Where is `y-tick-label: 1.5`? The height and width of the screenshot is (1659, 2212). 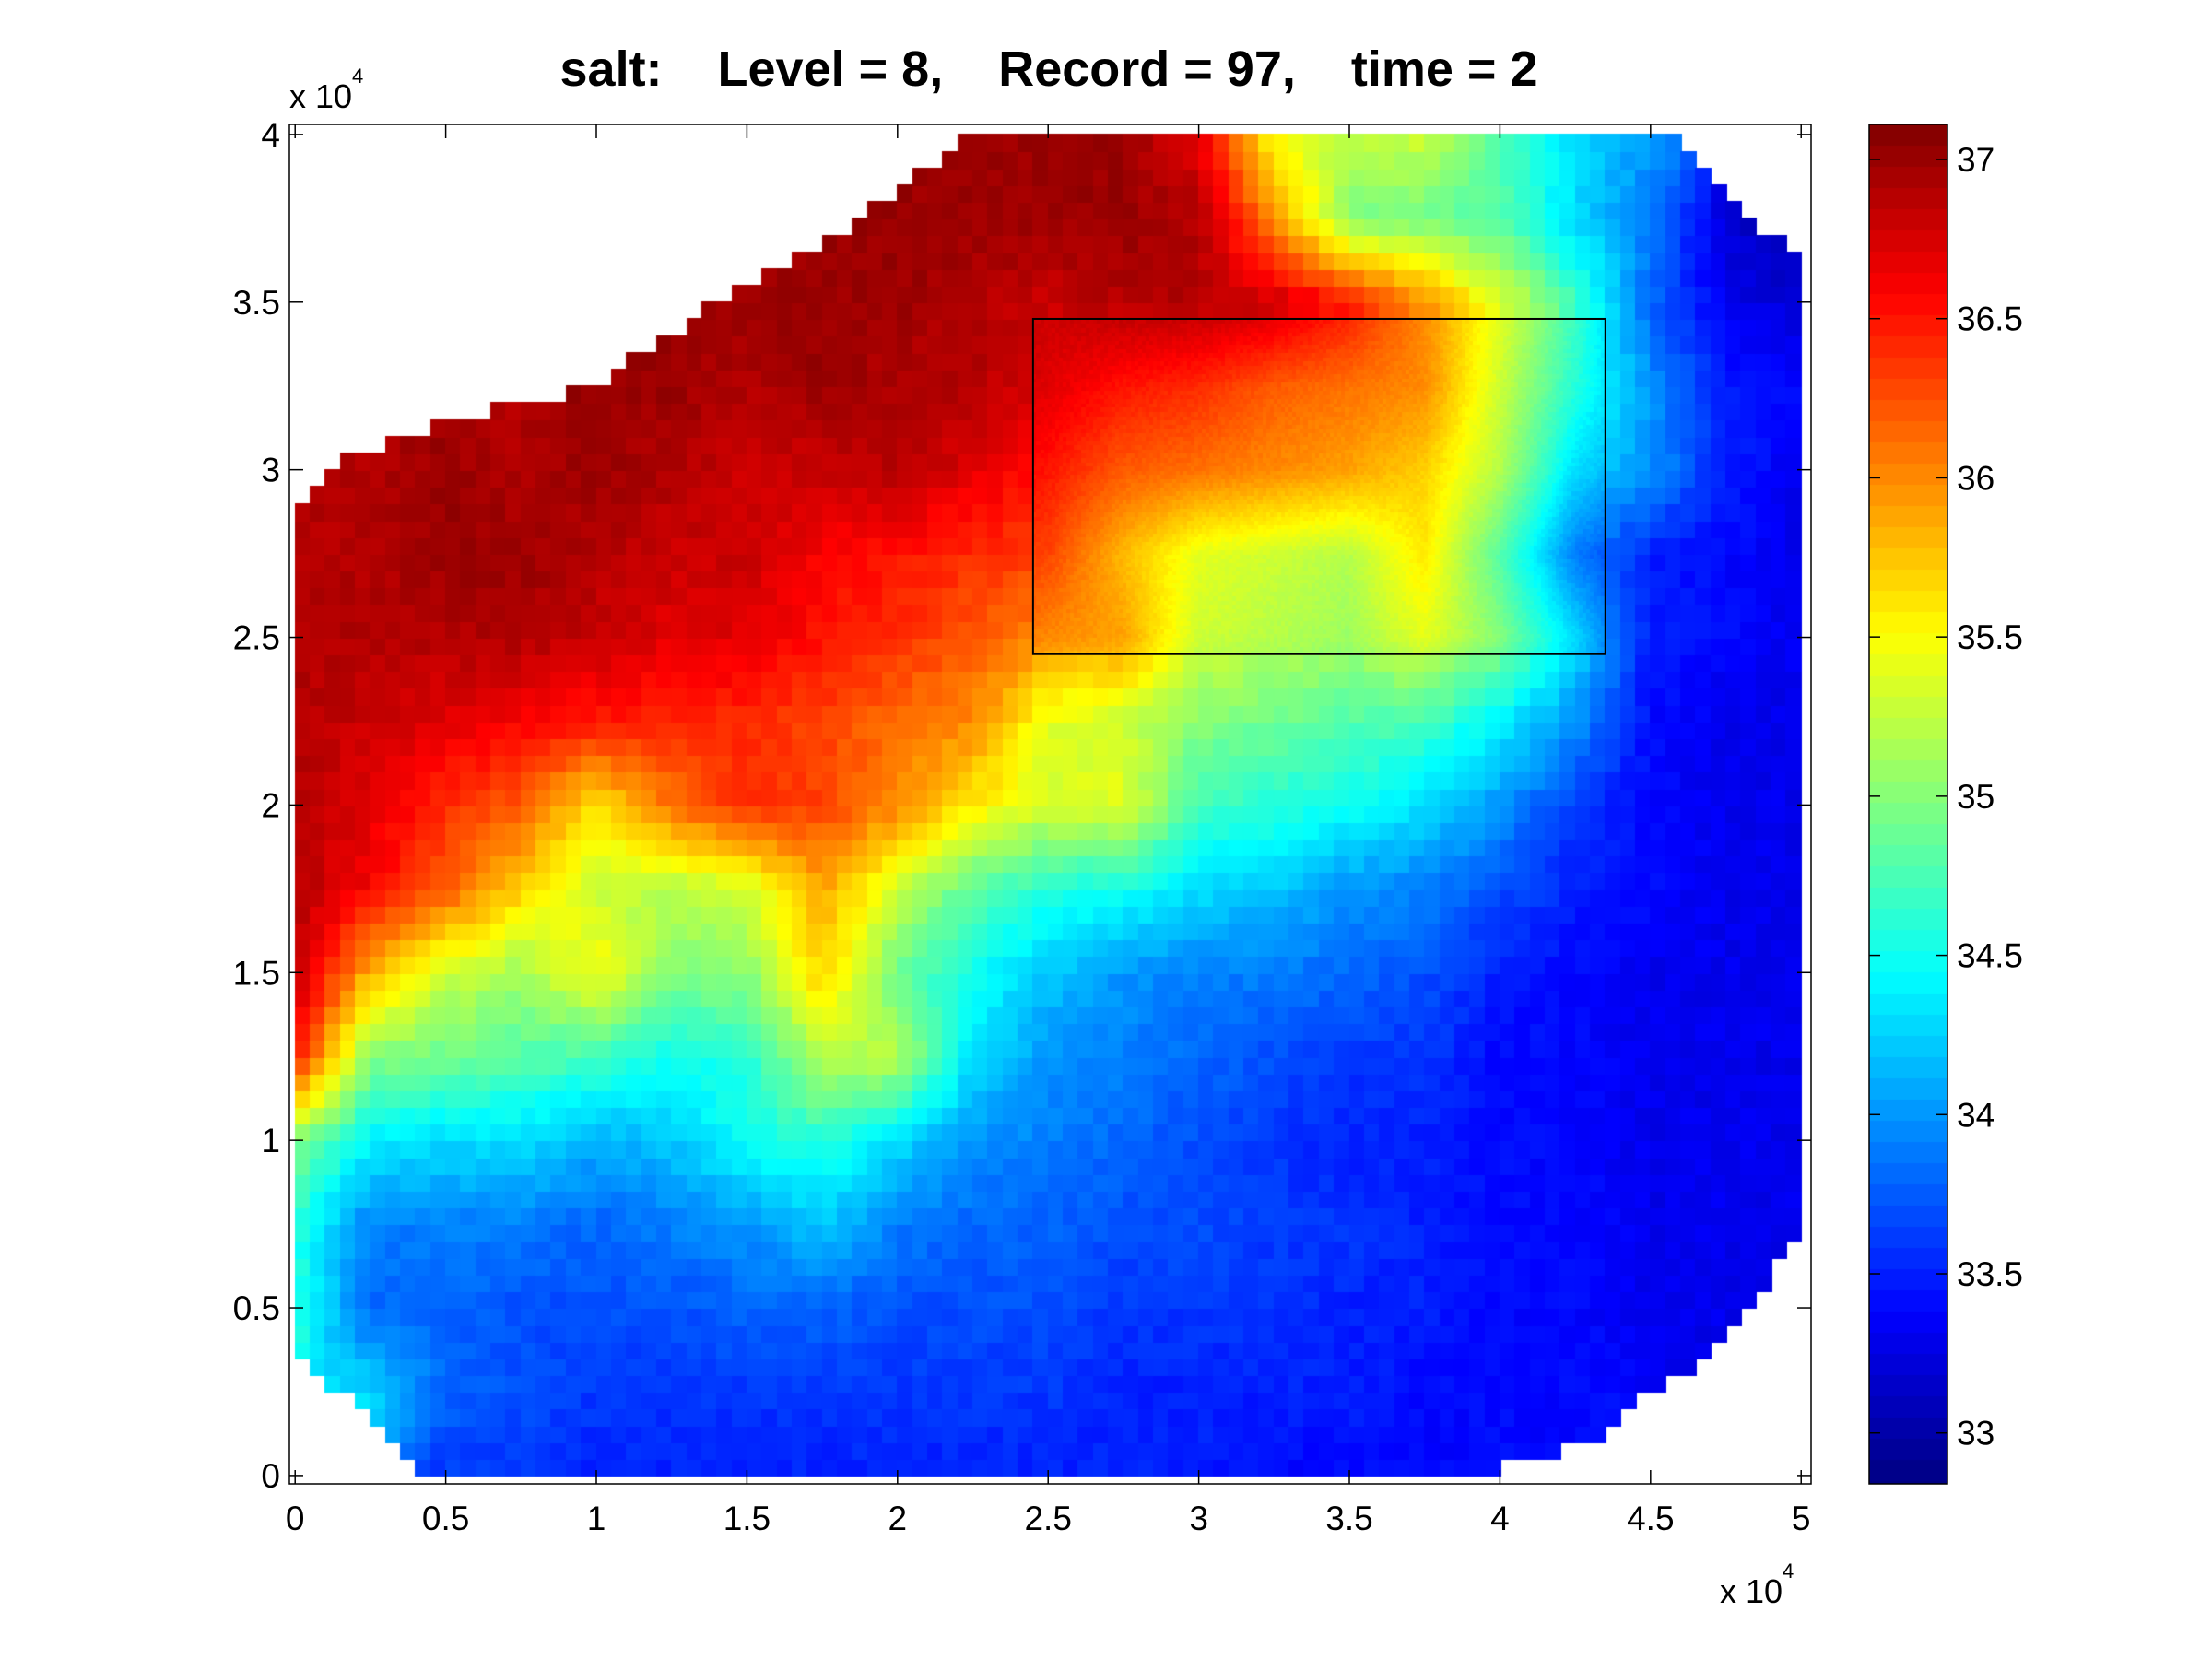 y-tick-label: 1.5 is located at coordinates (256, 973).